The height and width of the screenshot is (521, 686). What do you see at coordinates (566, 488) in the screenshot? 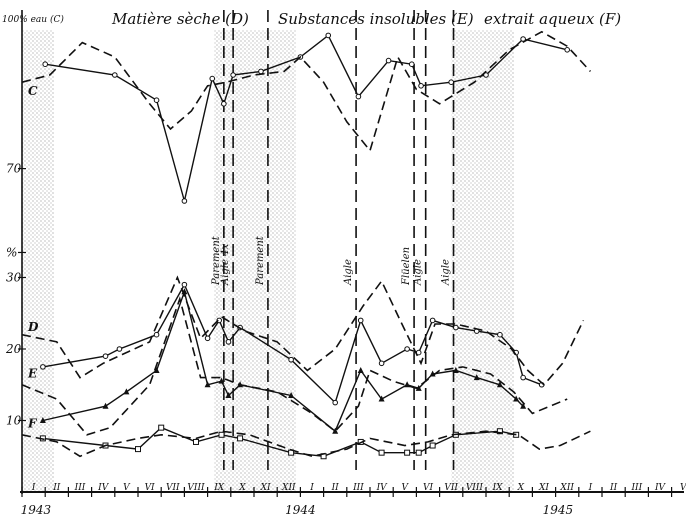
I see `x-month-label: XII` at bounding box center [566, 488].